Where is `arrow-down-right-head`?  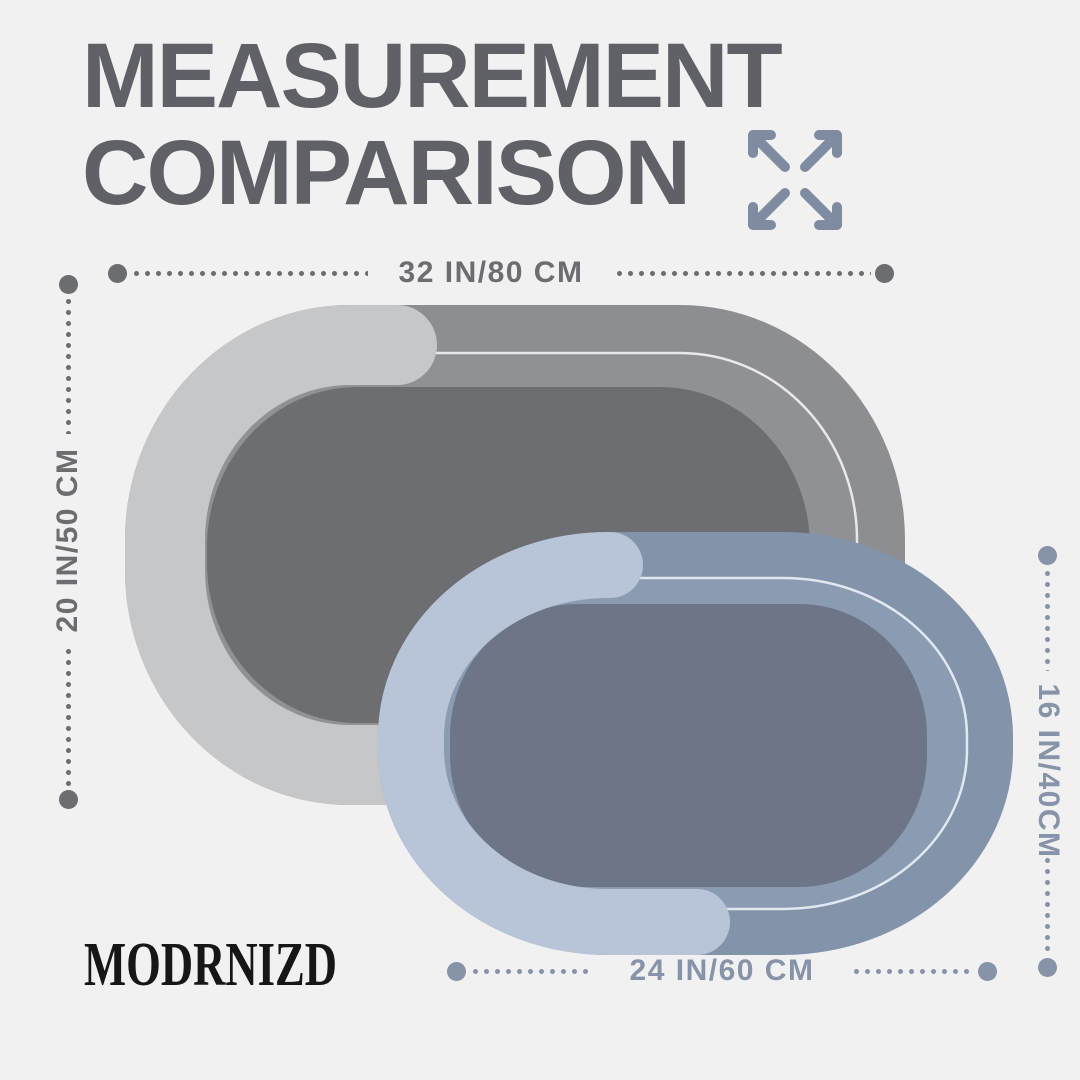
arrow-down-right-head is located at coordinates (828, 216).